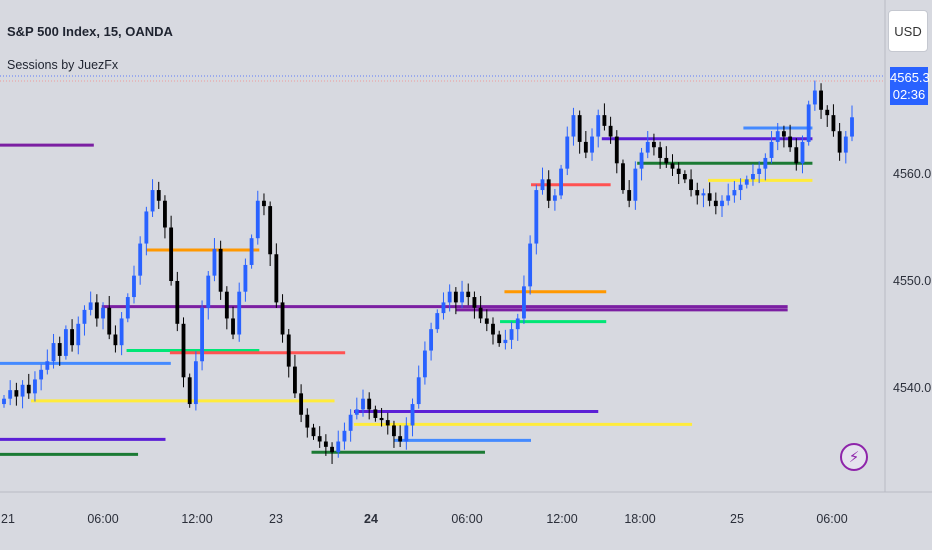 This screenshot has width=932, height=550. I want to click on indicator-label: Sessions by JuezFx, so click(63, 65).